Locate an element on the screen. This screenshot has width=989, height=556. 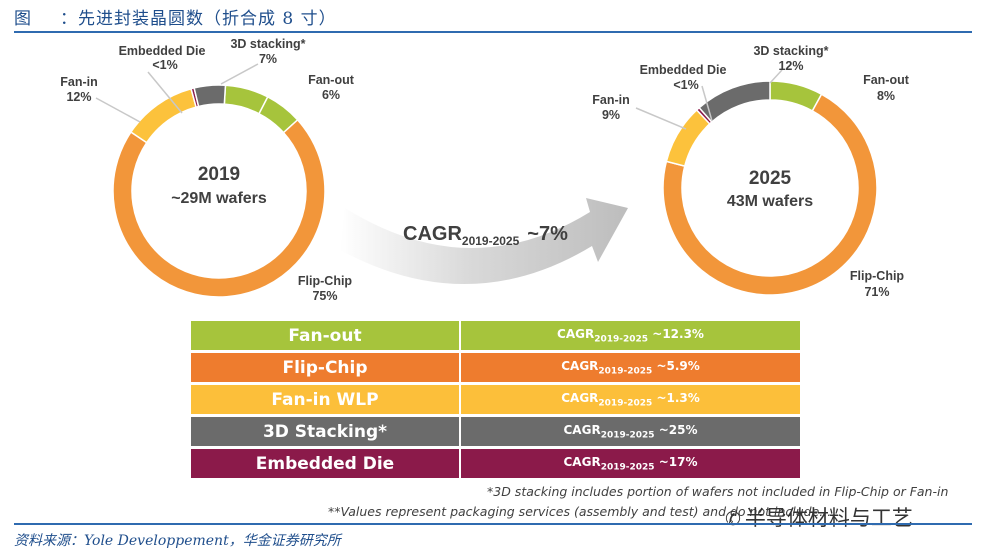
cagr-row-value-cell: CAGR2019-2025 ~17% is located at coordinates (630, 463).